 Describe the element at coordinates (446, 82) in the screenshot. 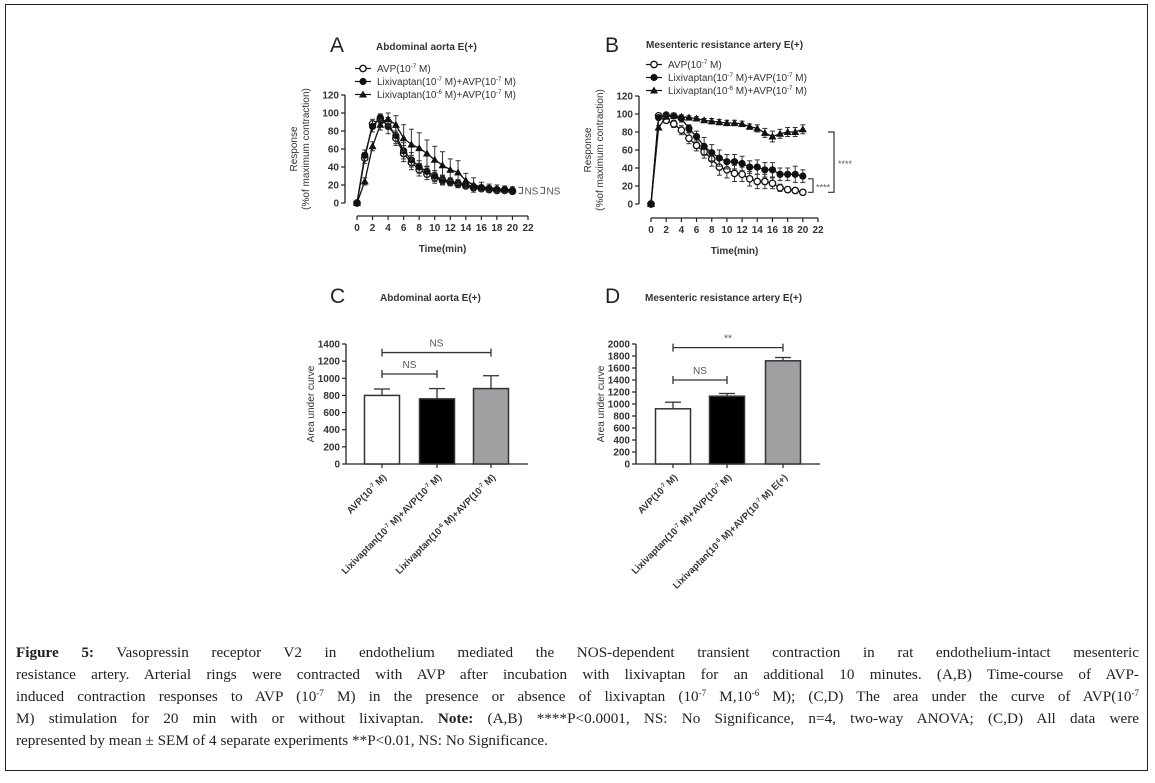

I see `legend-label: Lixivaptan(10-7 M)+AVP(10-7 M)` at that location.